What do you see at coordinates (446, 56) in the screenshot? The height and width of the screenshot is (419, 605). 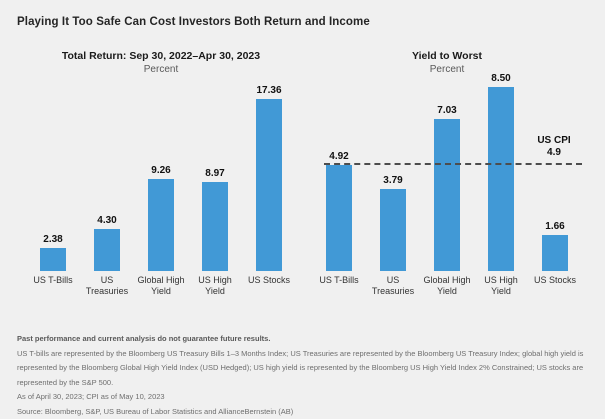 I see `chart-title: Yield to Worst` at bounding box center [446, 56].